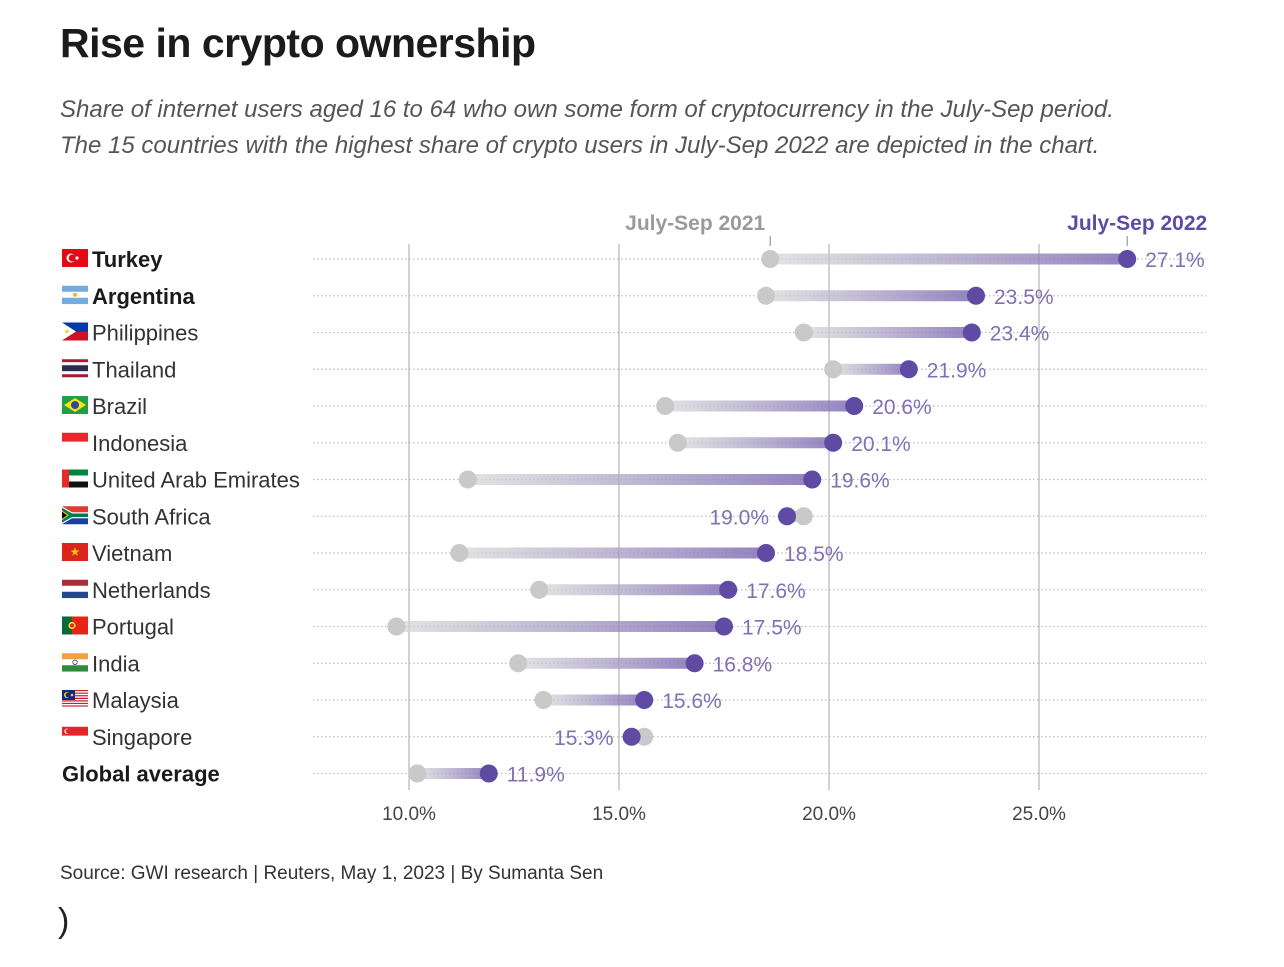 The width and height of the screenshot is (1284, 967). Describe the element at coordinates (829, 814) in the screenshot. I see `x-tick-label: 20.0%` at that location.